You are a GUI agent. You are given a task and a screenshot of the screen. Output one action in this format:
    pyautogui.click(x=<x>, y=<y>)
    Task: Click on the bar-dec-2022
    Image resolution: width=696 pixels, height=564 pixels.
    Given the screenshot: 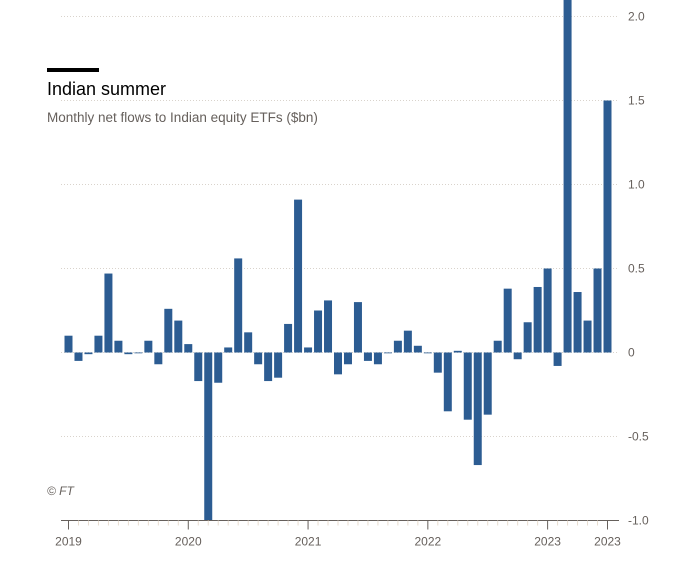 What is the action you would take?
    pyautogui.click(x=537, y=319)
    